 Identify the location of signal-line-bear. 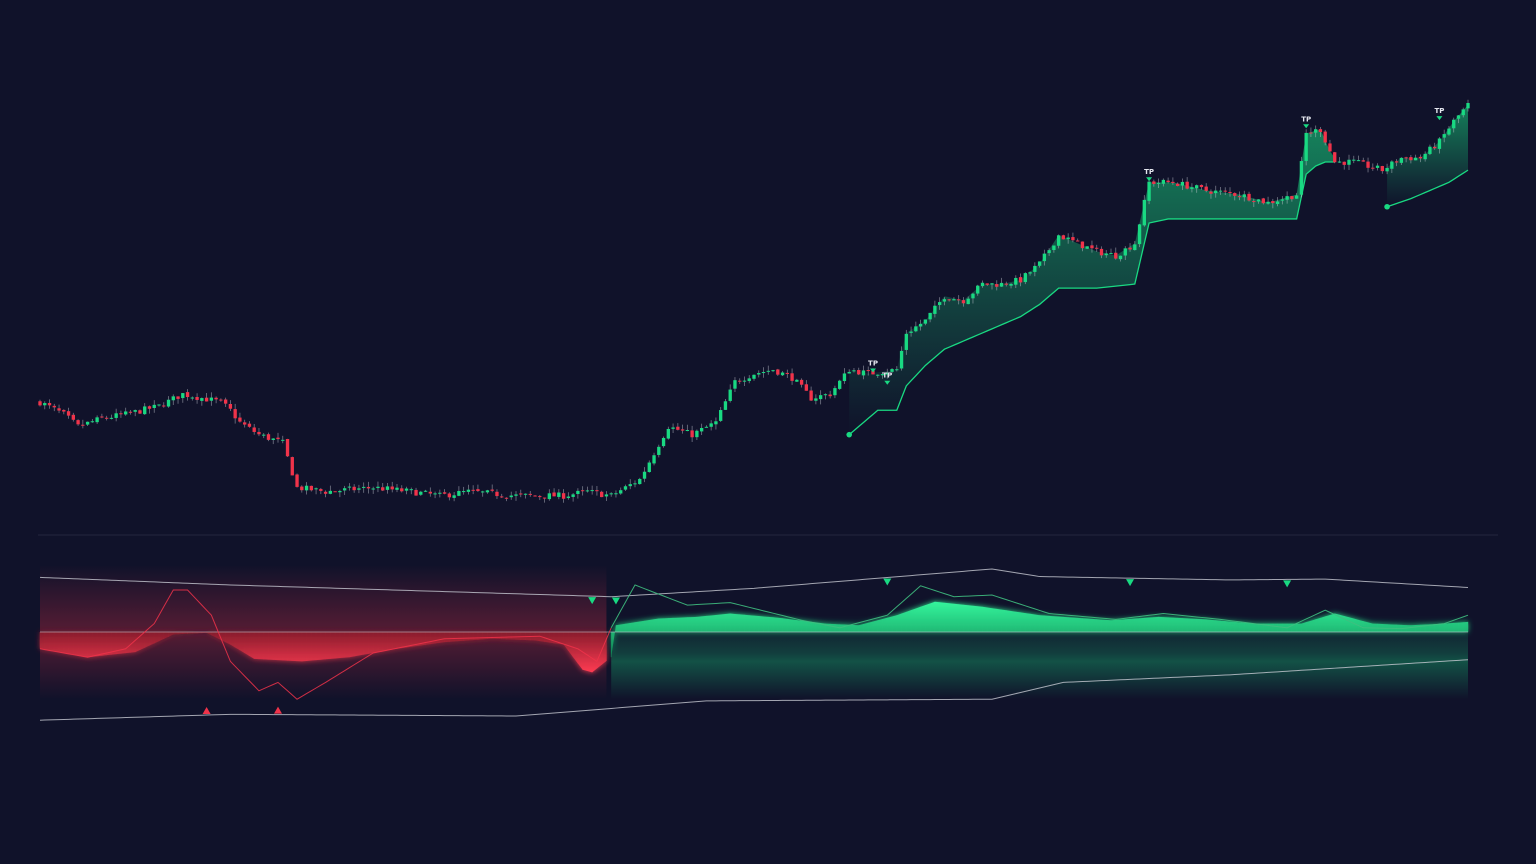
(325, 644).